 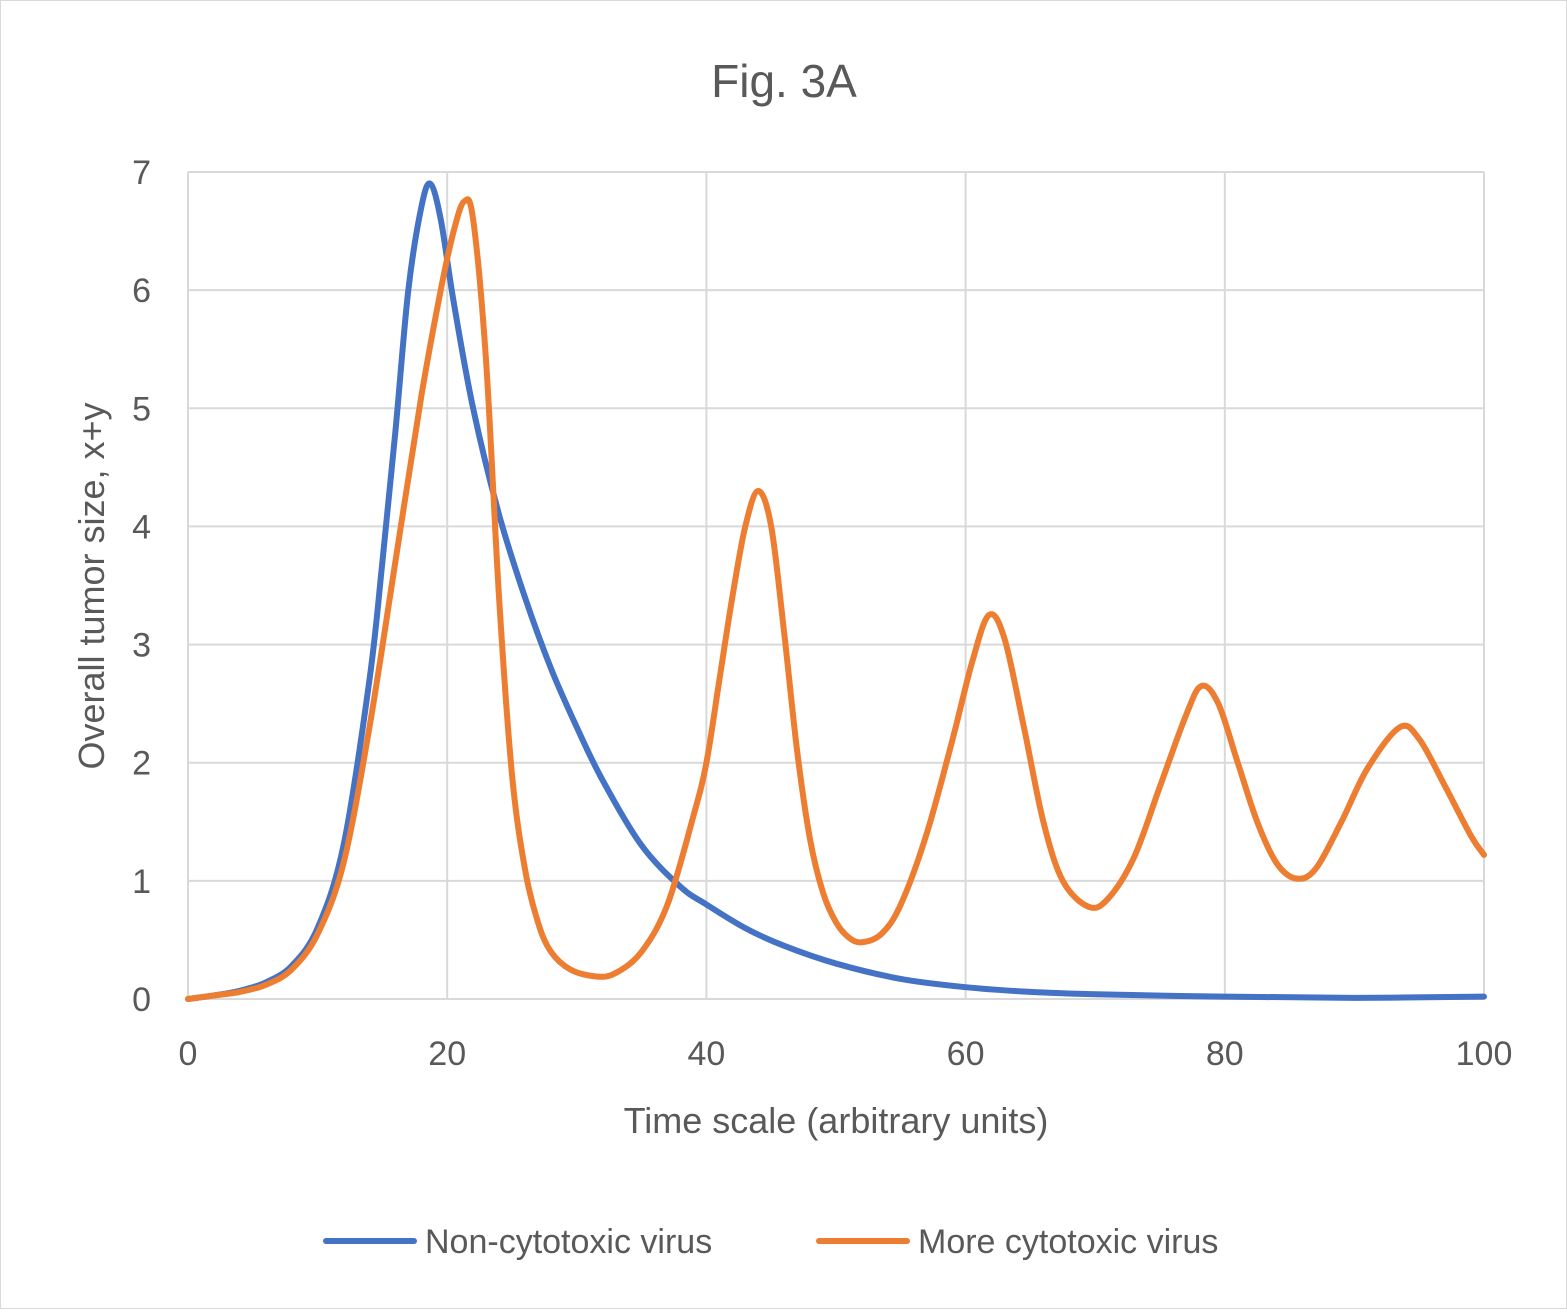 I want to click on x-tick-label: 20, so click(x=447, y=1054).